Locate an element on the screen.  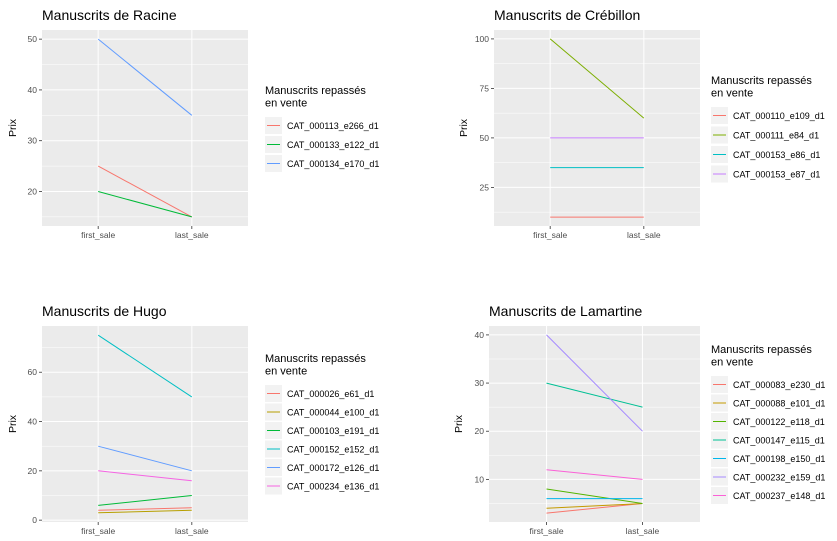
legend-label: CAT_000133_e122_d1 is located at coordinates (333, 145).